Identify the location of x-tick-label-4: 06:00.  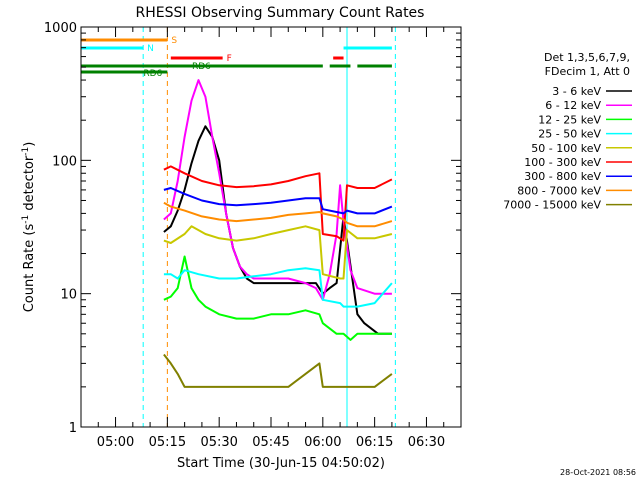
(322, 442).